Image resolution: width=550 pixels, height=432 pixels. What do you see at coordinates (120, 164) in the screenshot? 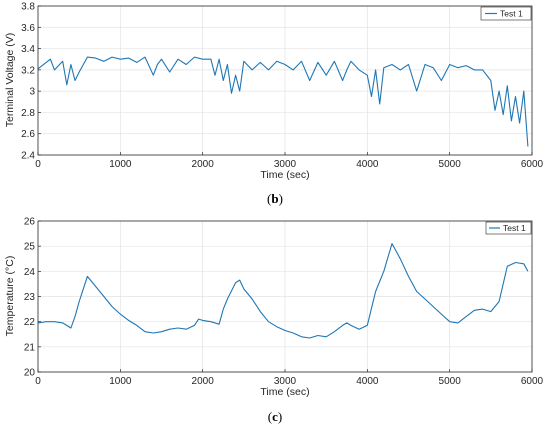
I see `voltage-x-tick-label: 1000` at bounding box center [120, 164].